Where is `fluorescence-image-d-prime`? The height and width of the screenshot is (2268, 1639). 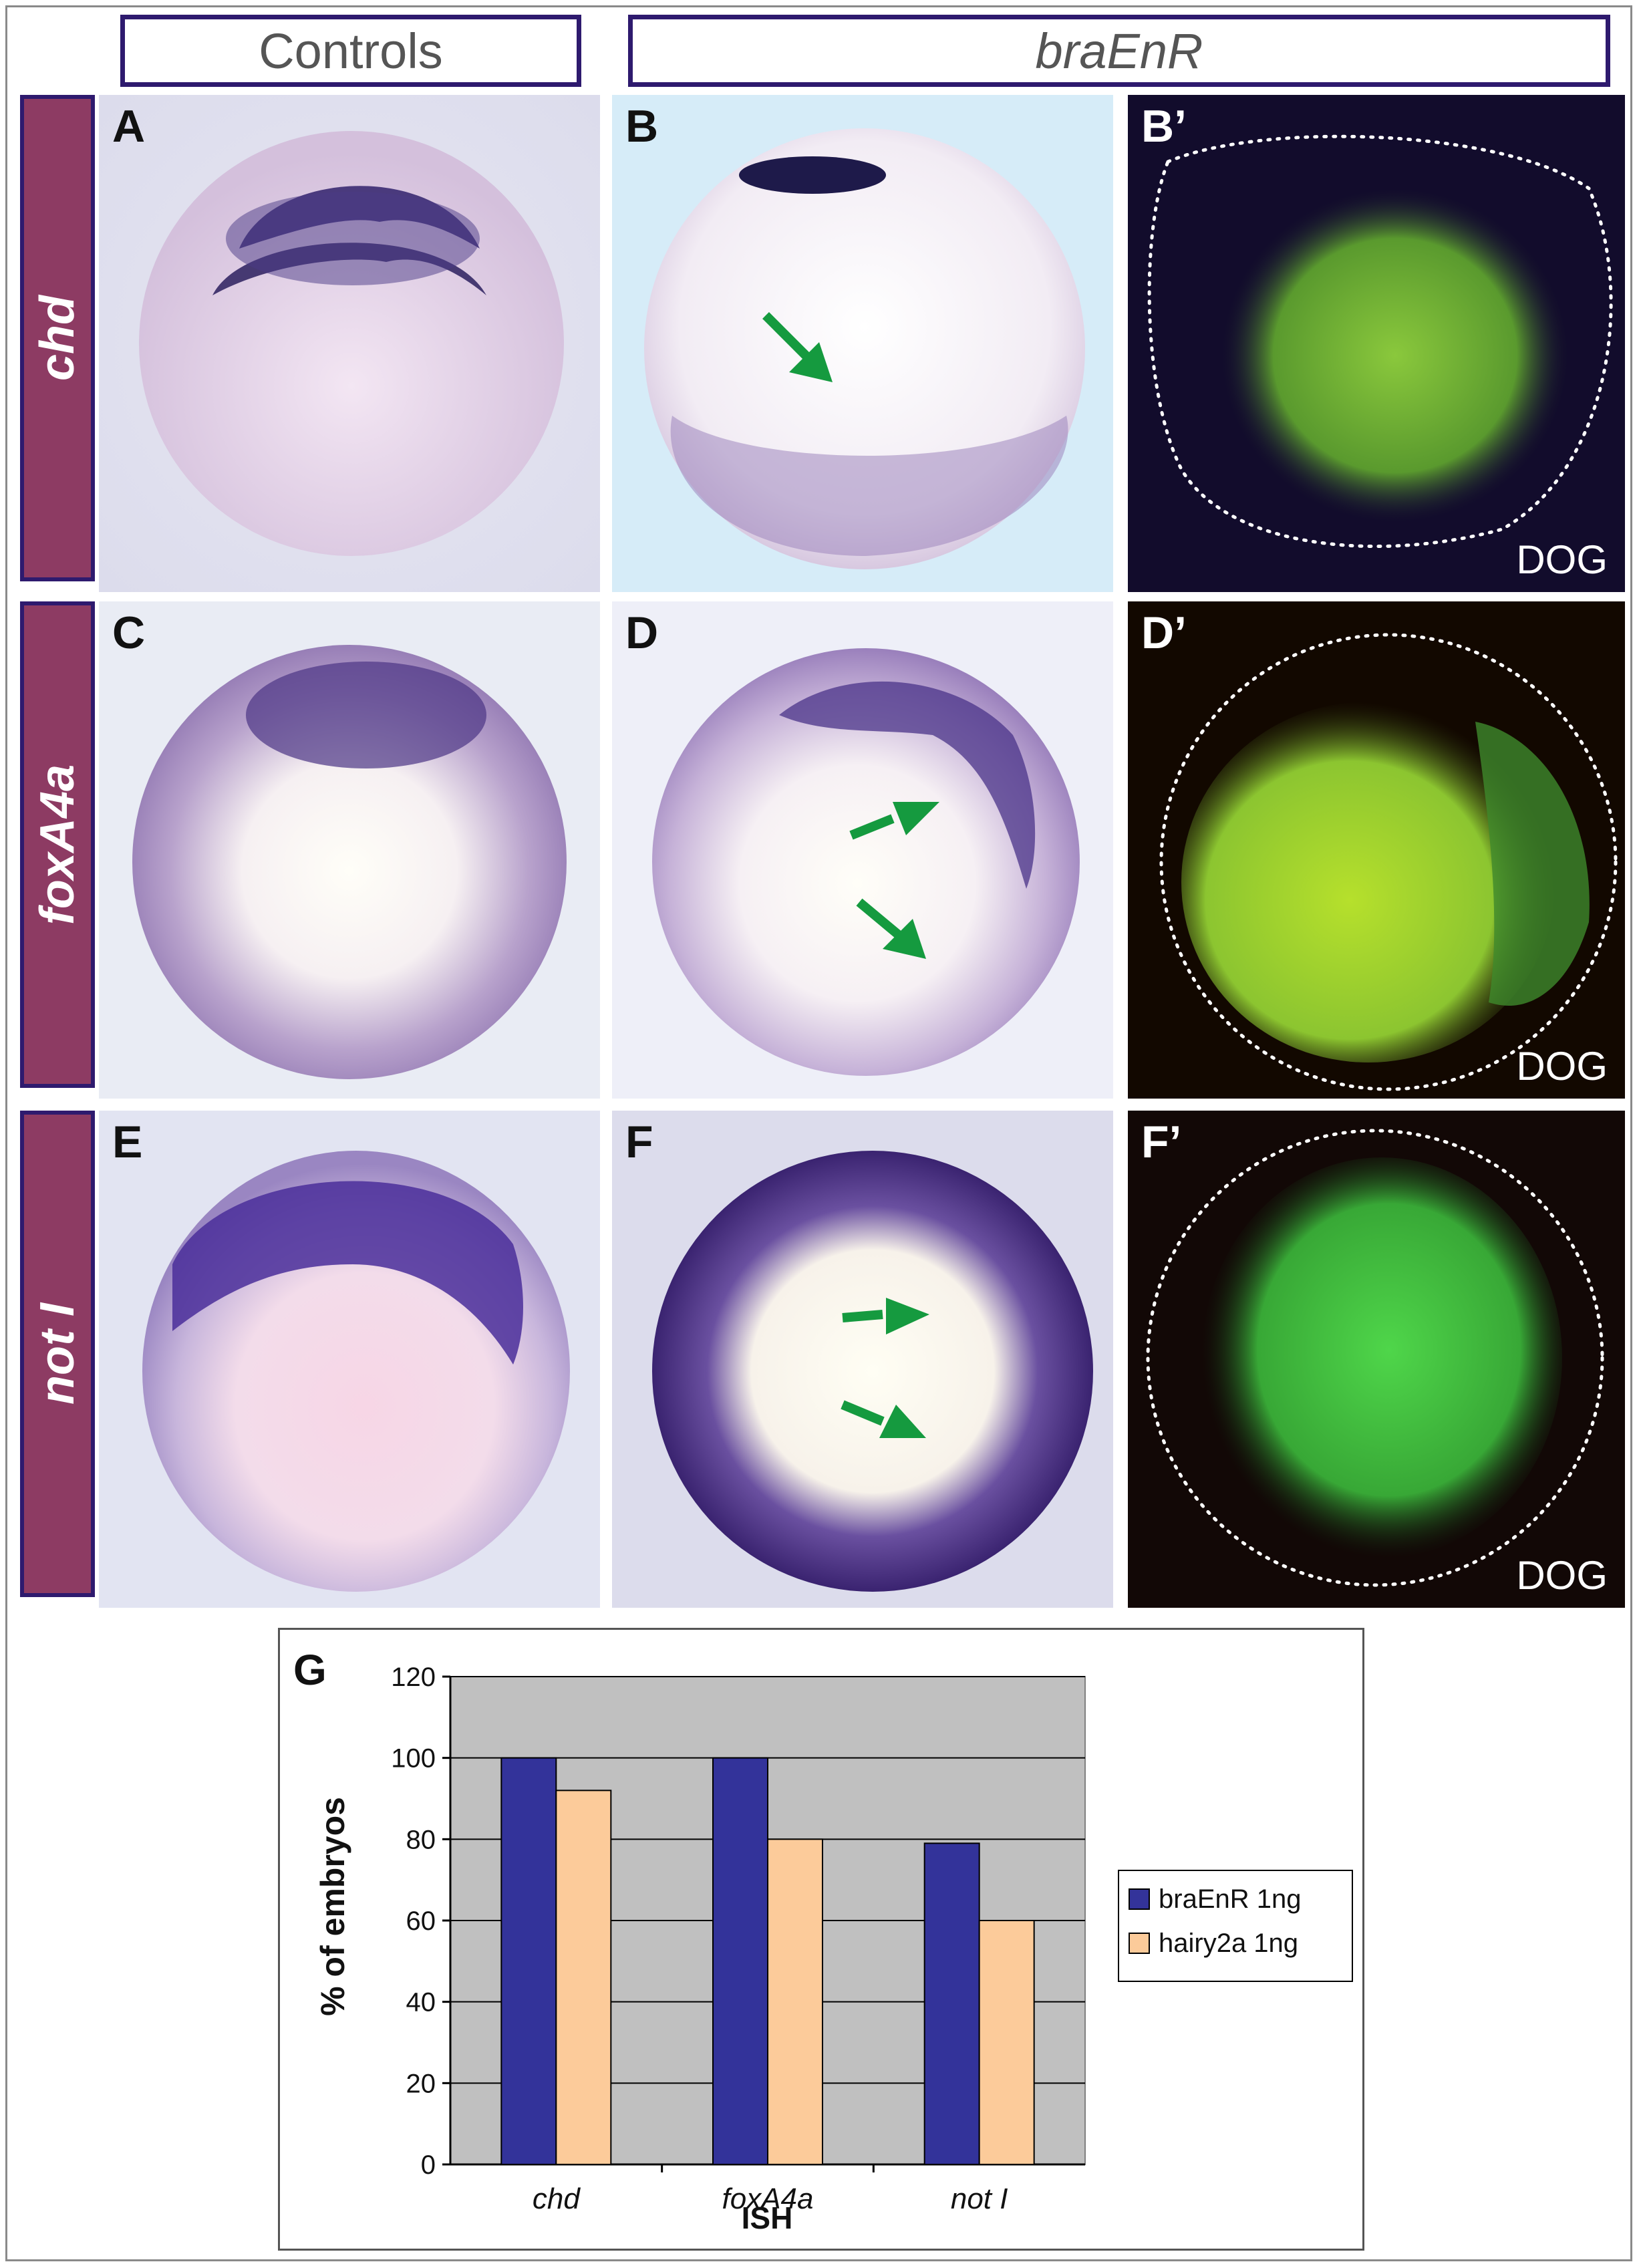 fluorescence-image-d-prime is located at coordinates (1377, 850).